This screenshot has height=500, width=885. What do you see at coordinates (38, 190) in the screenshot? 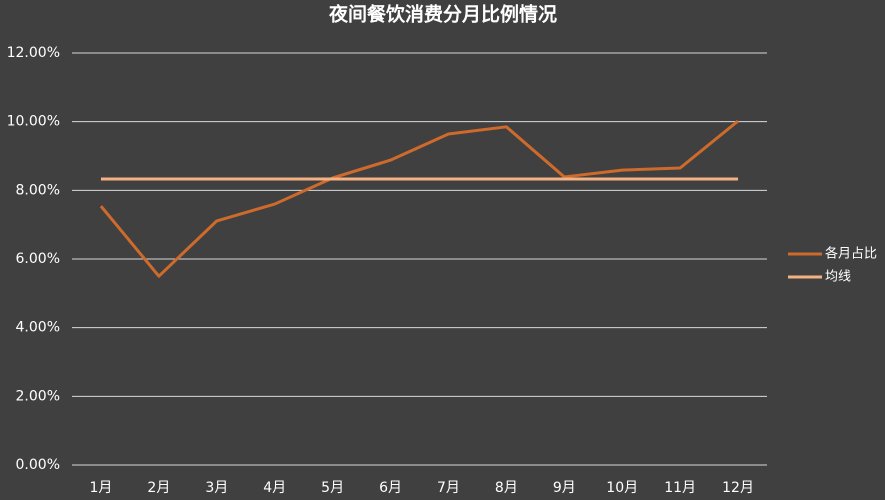
I see `y-tick-label: 8.00%` at bounding box center [38, 190].